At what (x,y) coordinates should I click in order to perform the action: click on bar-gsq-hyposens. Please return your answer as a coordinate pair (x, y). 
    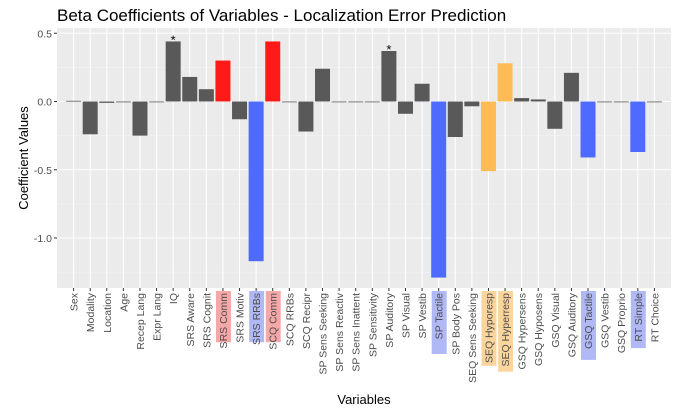
    Looking at the image, I should click on (538, 100).